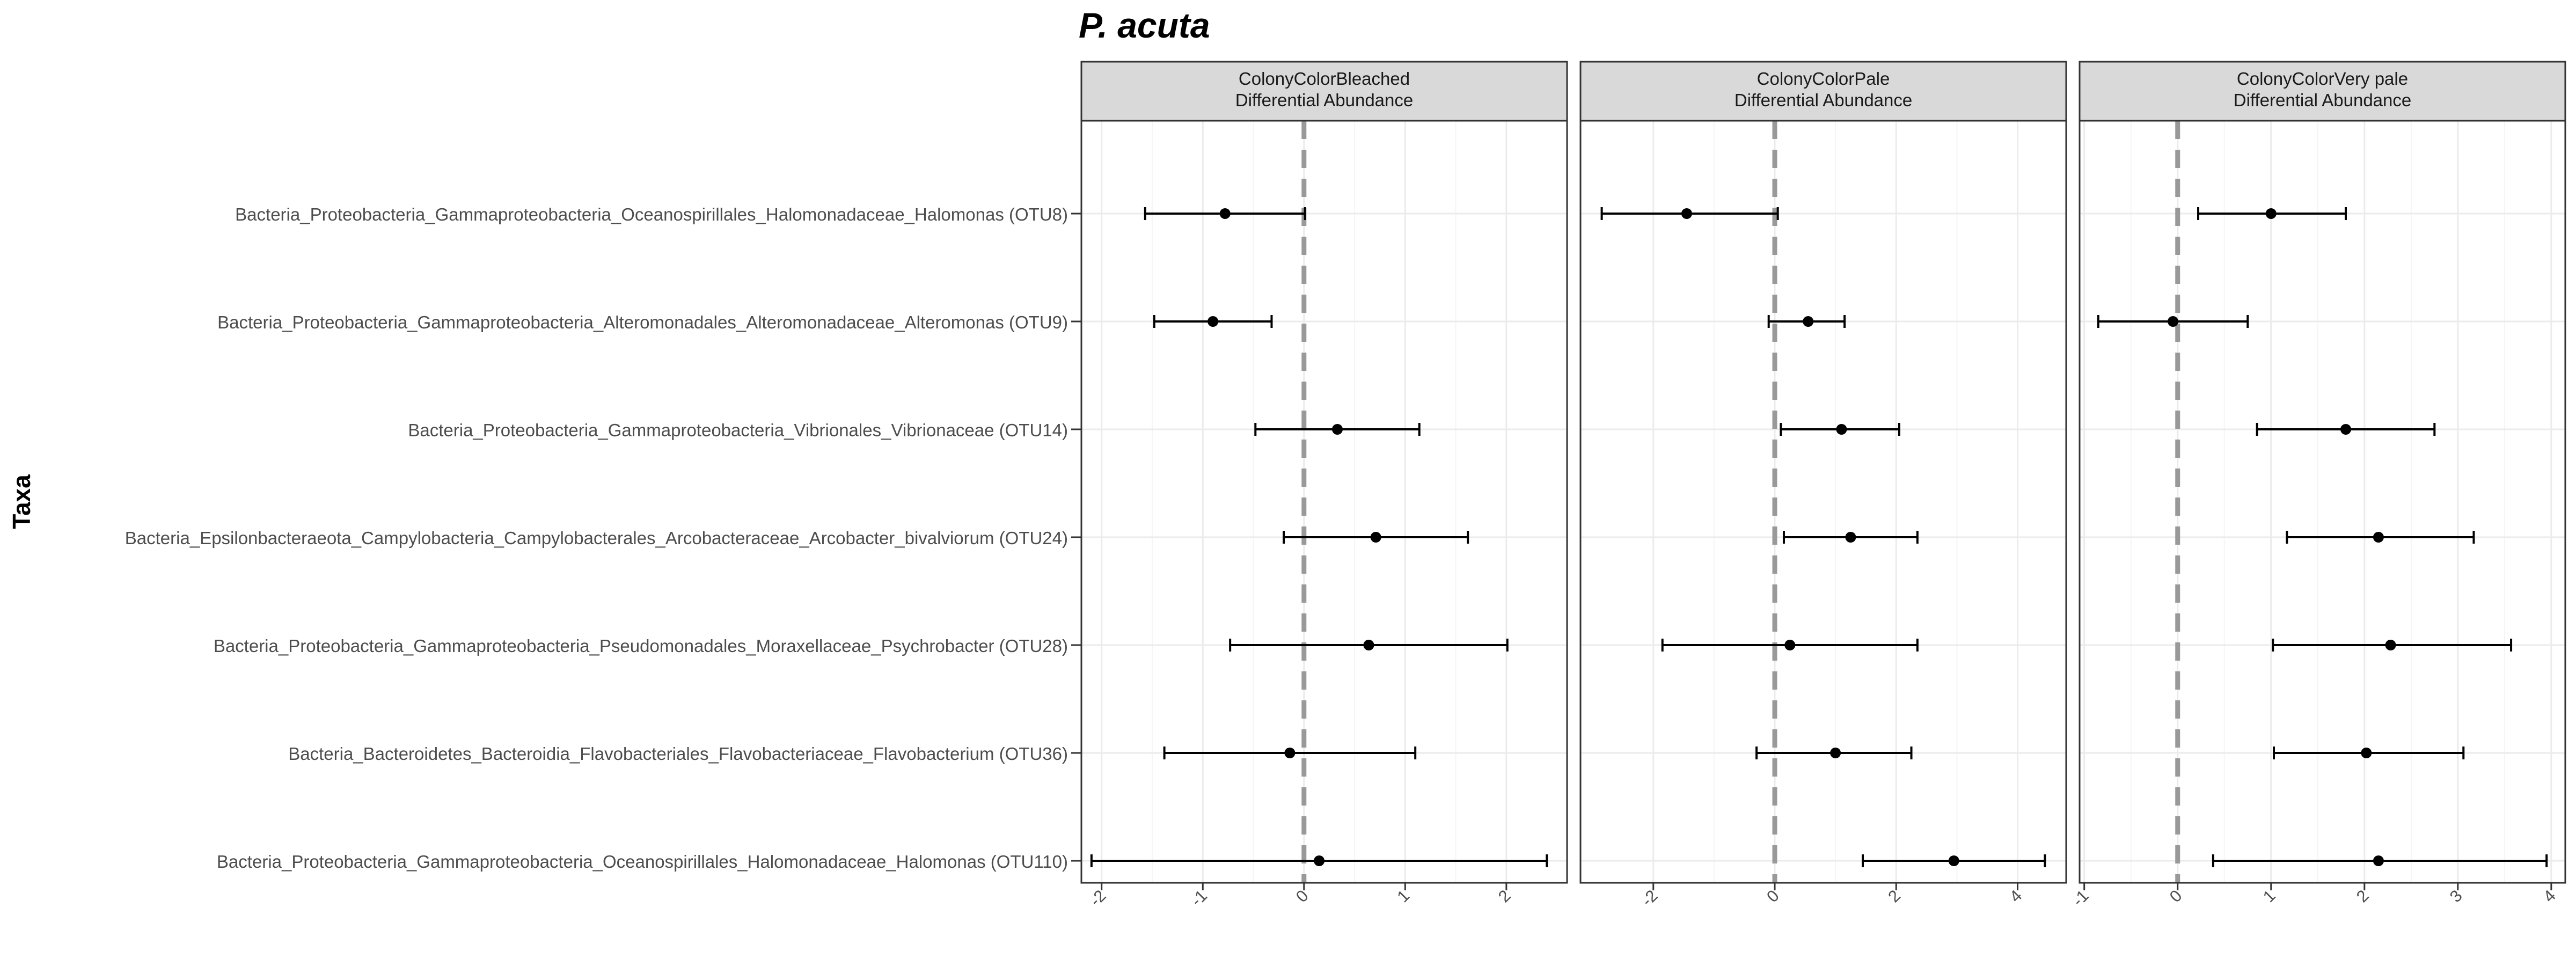  What do you see at coordinates (21, 501) in the screenshot?
I see `y-axis-title: Taxa` at bounding box center [21, 501].